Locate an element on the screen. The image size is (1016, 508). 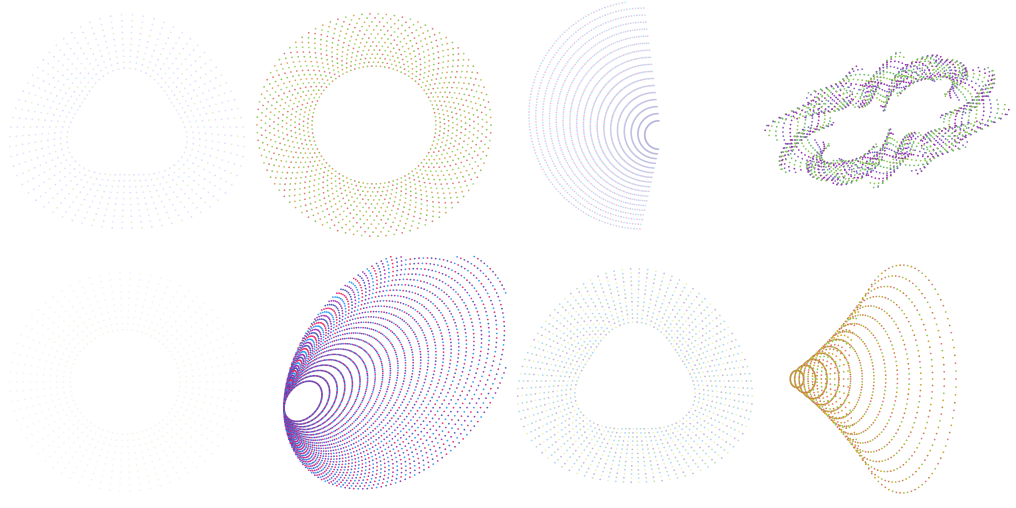
figure-1-canvas is located at coordinates (127, 122).